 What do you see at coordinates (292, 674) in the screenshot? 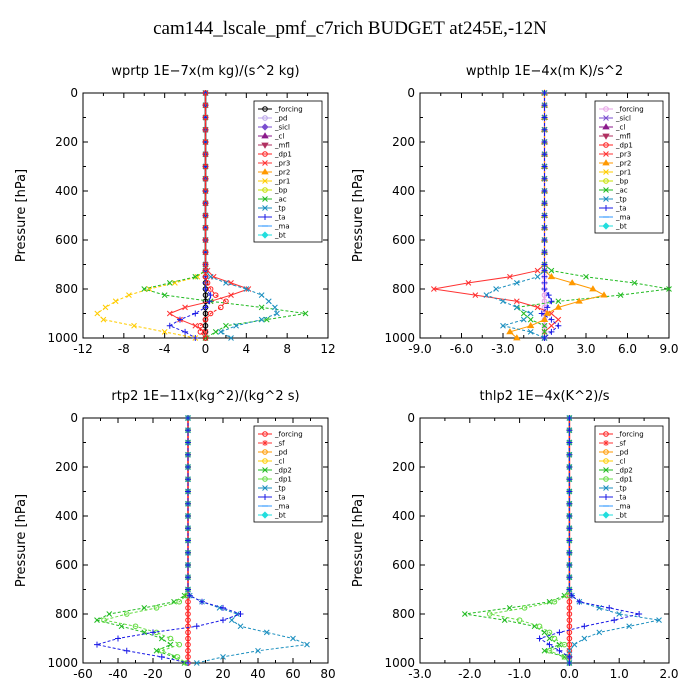
I see `x-tick-label: 60` at bounding box center [292, 674].